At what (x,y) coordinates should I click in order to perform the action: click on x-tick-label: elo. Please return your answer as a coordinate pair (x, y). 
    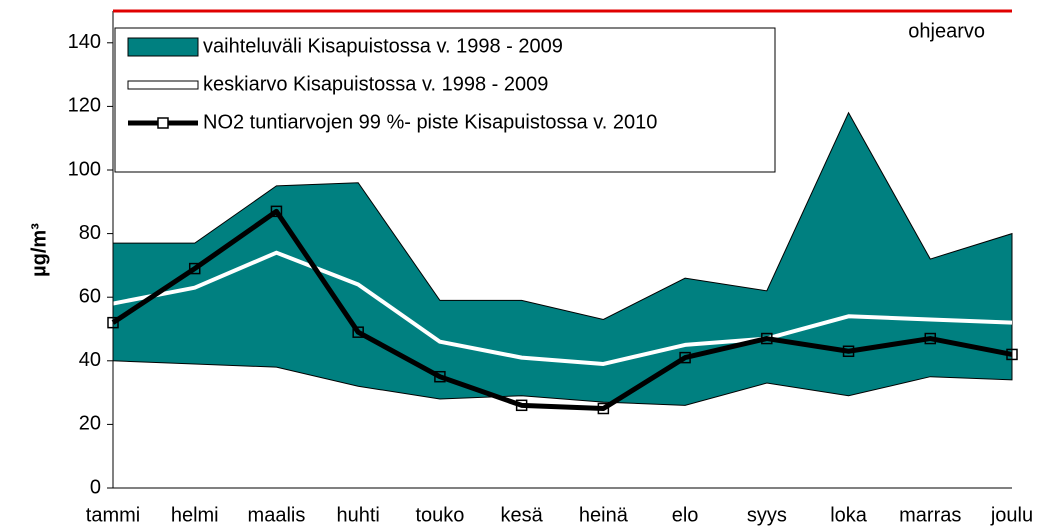
    Looking at the image, I should click on (685, 515).